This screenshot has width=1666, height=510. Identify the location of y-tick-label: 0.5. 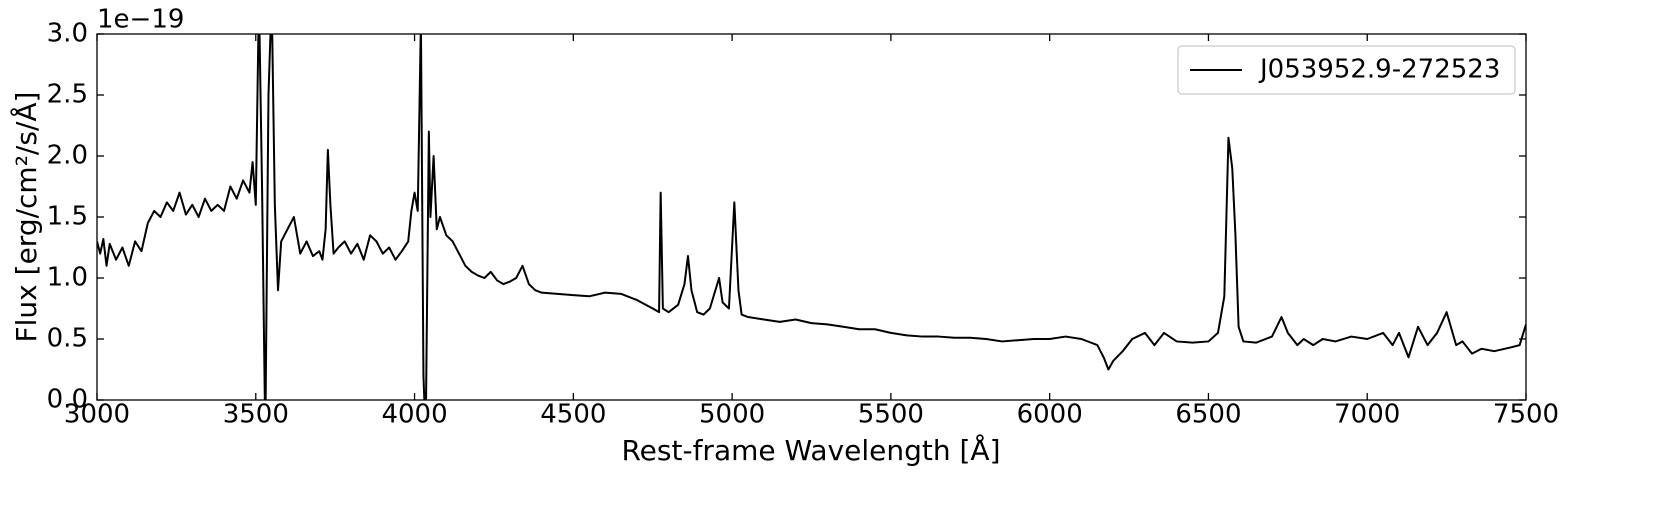
(67, 339).